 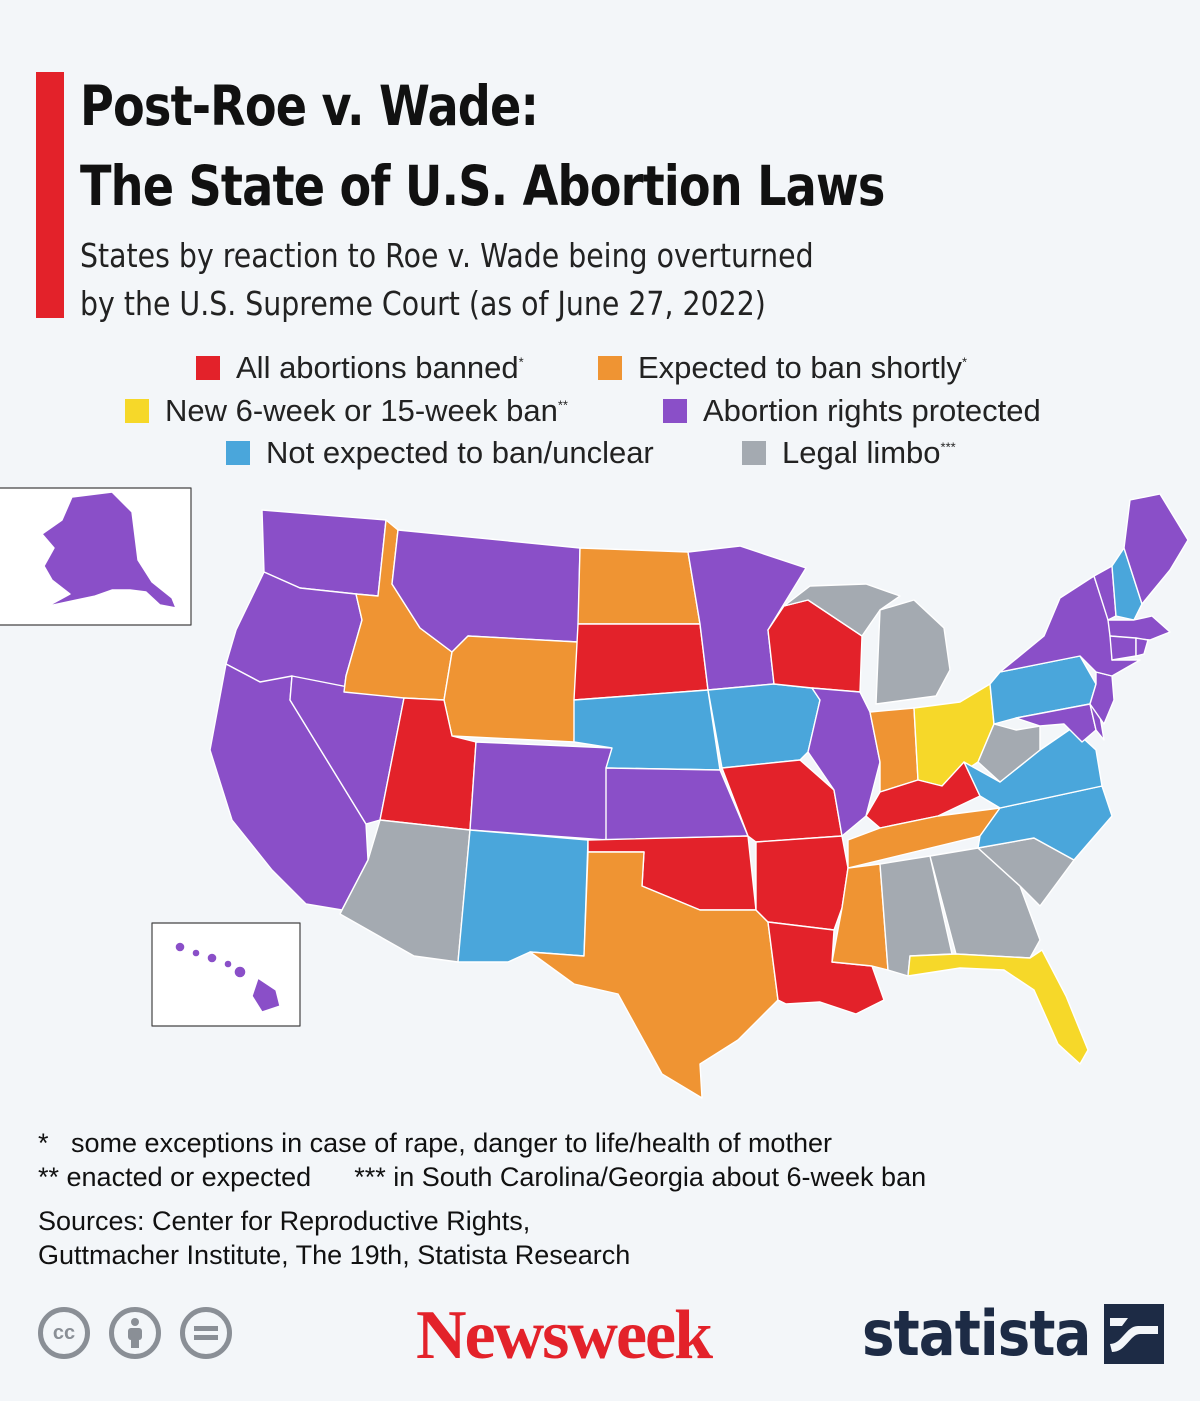 I want to click on person-icon, so click(x=135, y=1333).